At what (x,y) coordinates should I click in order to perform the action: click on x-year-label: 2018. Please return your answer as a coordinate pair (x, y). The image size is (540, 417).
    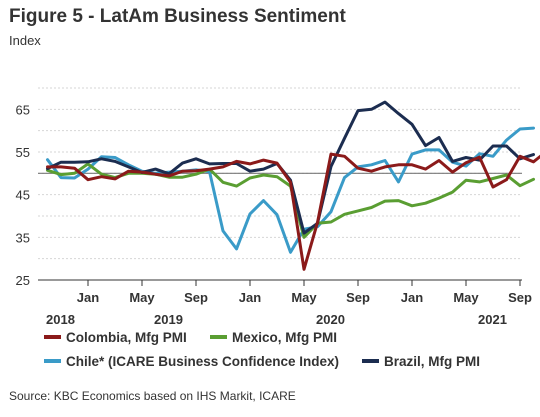
    Looking at the image, I should click on (60, 319).